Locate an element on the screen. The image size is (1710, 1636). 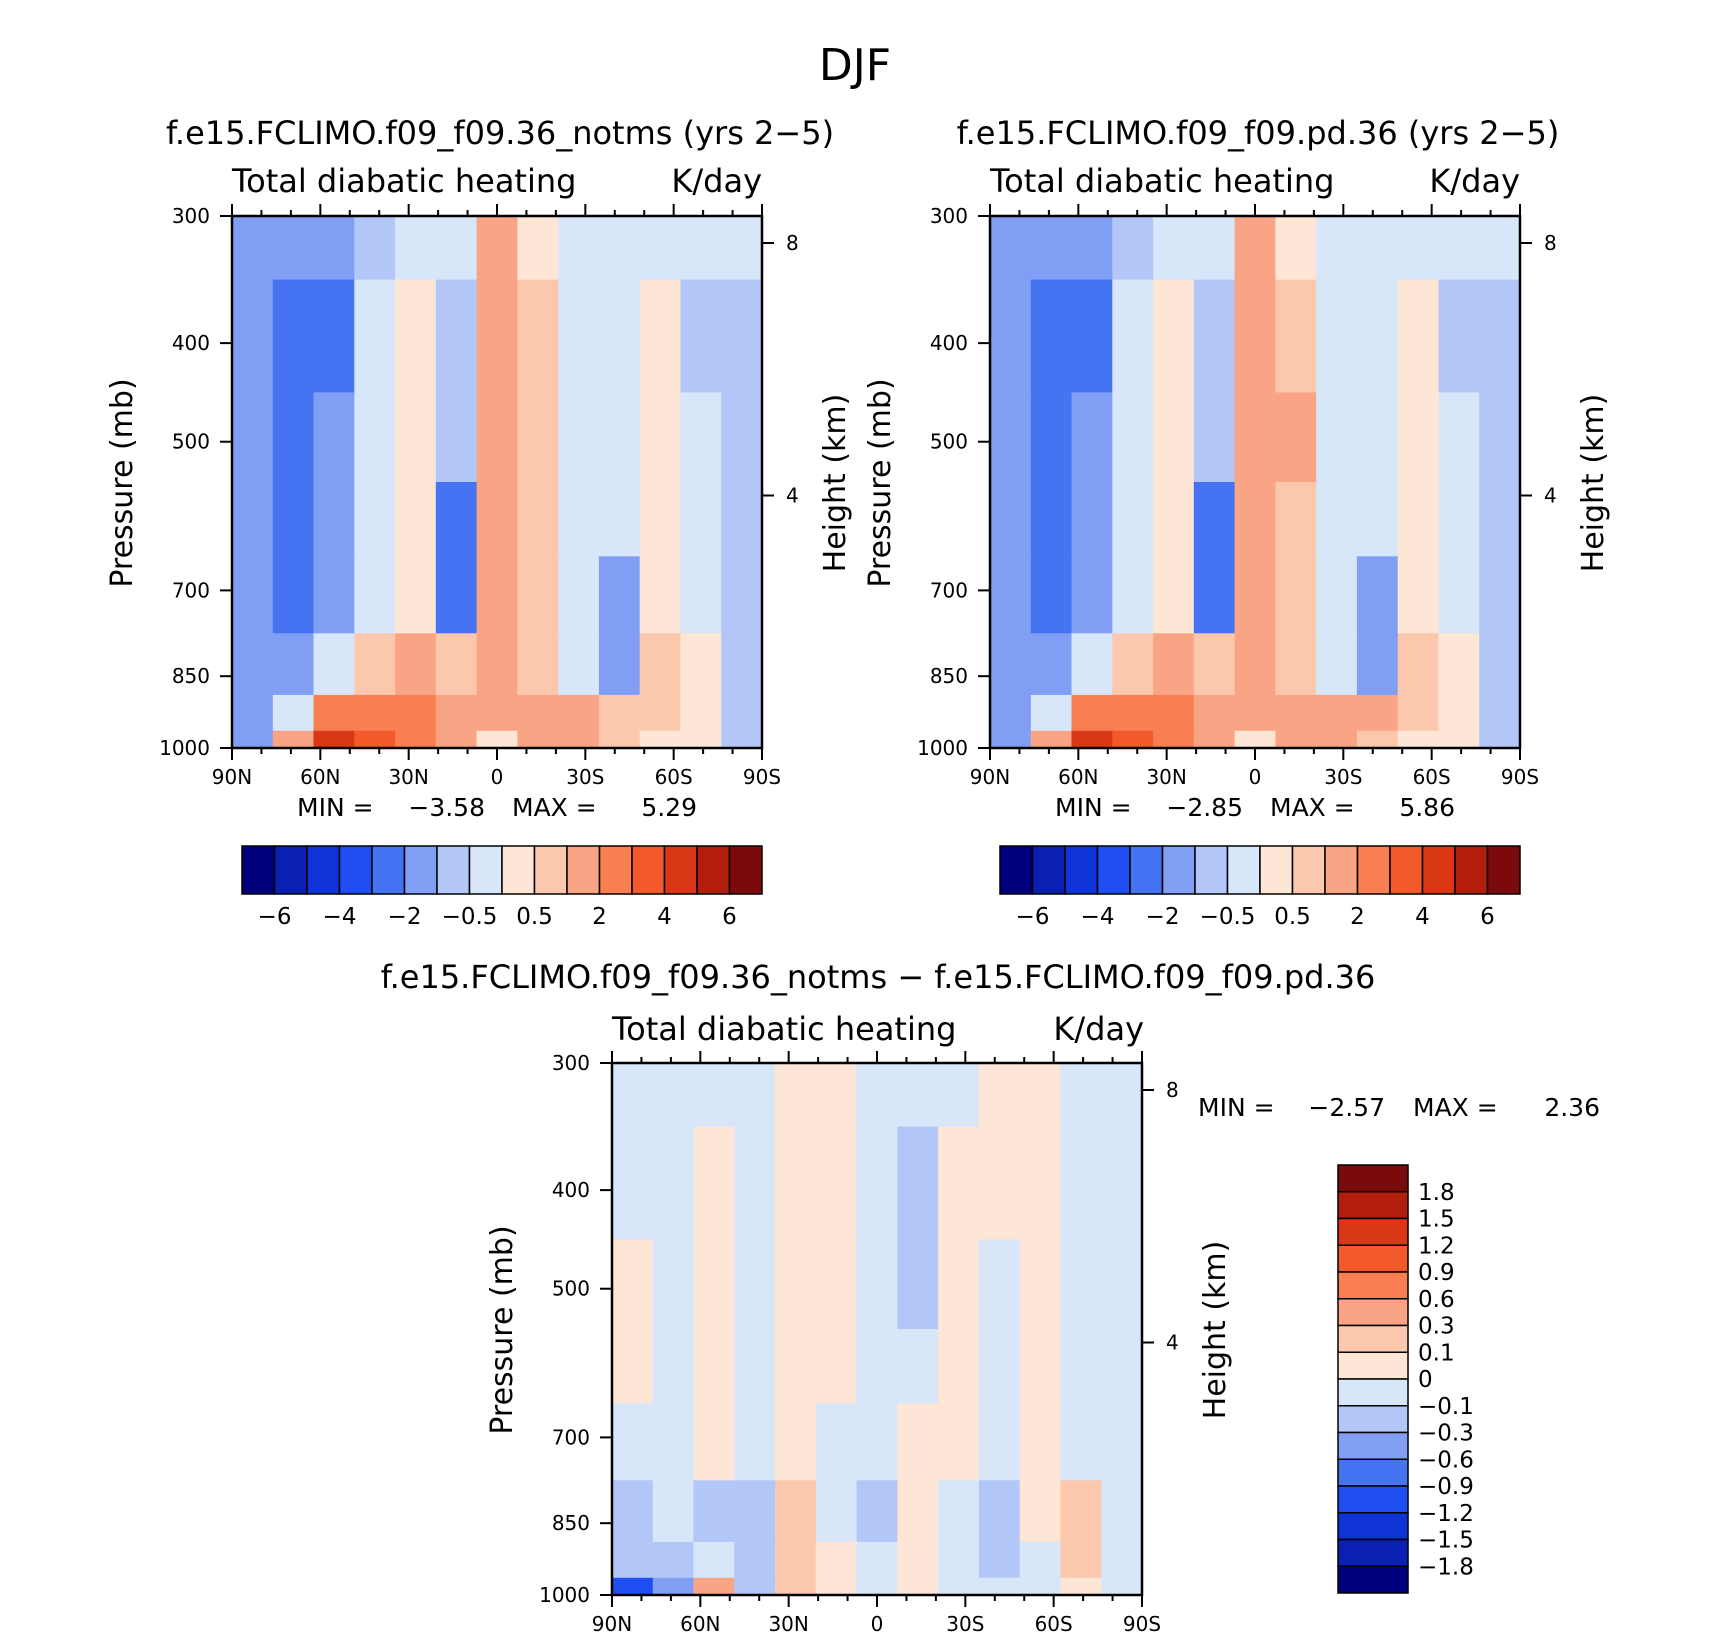
panel-1-title: f.e15.FCLIMO.f09_f09.36_notms (yrs 2−5) is located at coordinates (500, 133).